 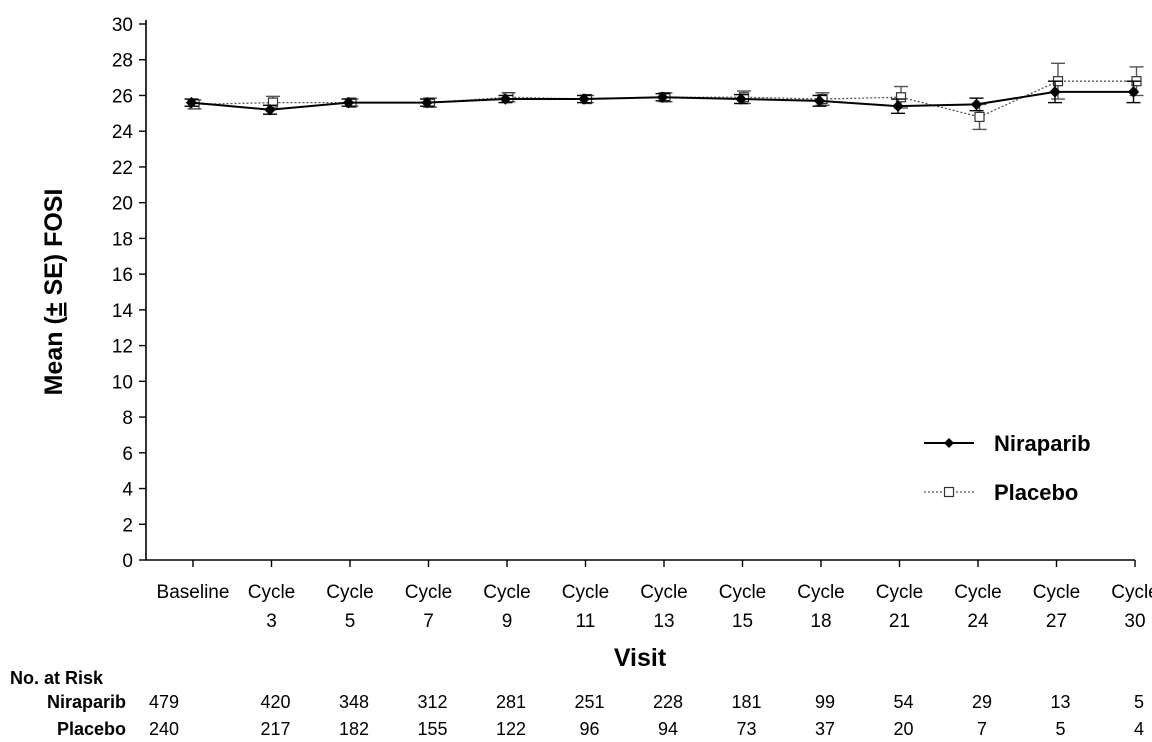 I want to click on risk-row-label: Niraparib, so click(x=86, y=702).